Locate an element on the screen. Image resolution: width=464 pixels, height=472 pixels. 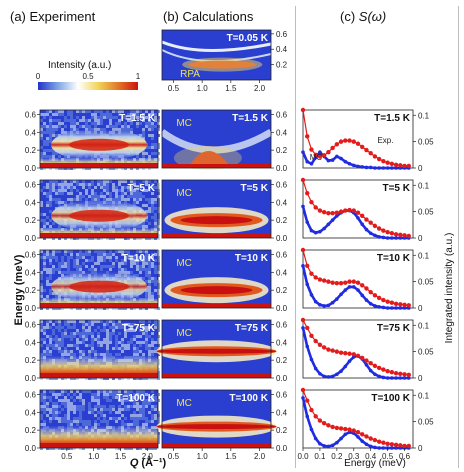
y-tick-label: 0.0 is located at coordinates (282, 448).